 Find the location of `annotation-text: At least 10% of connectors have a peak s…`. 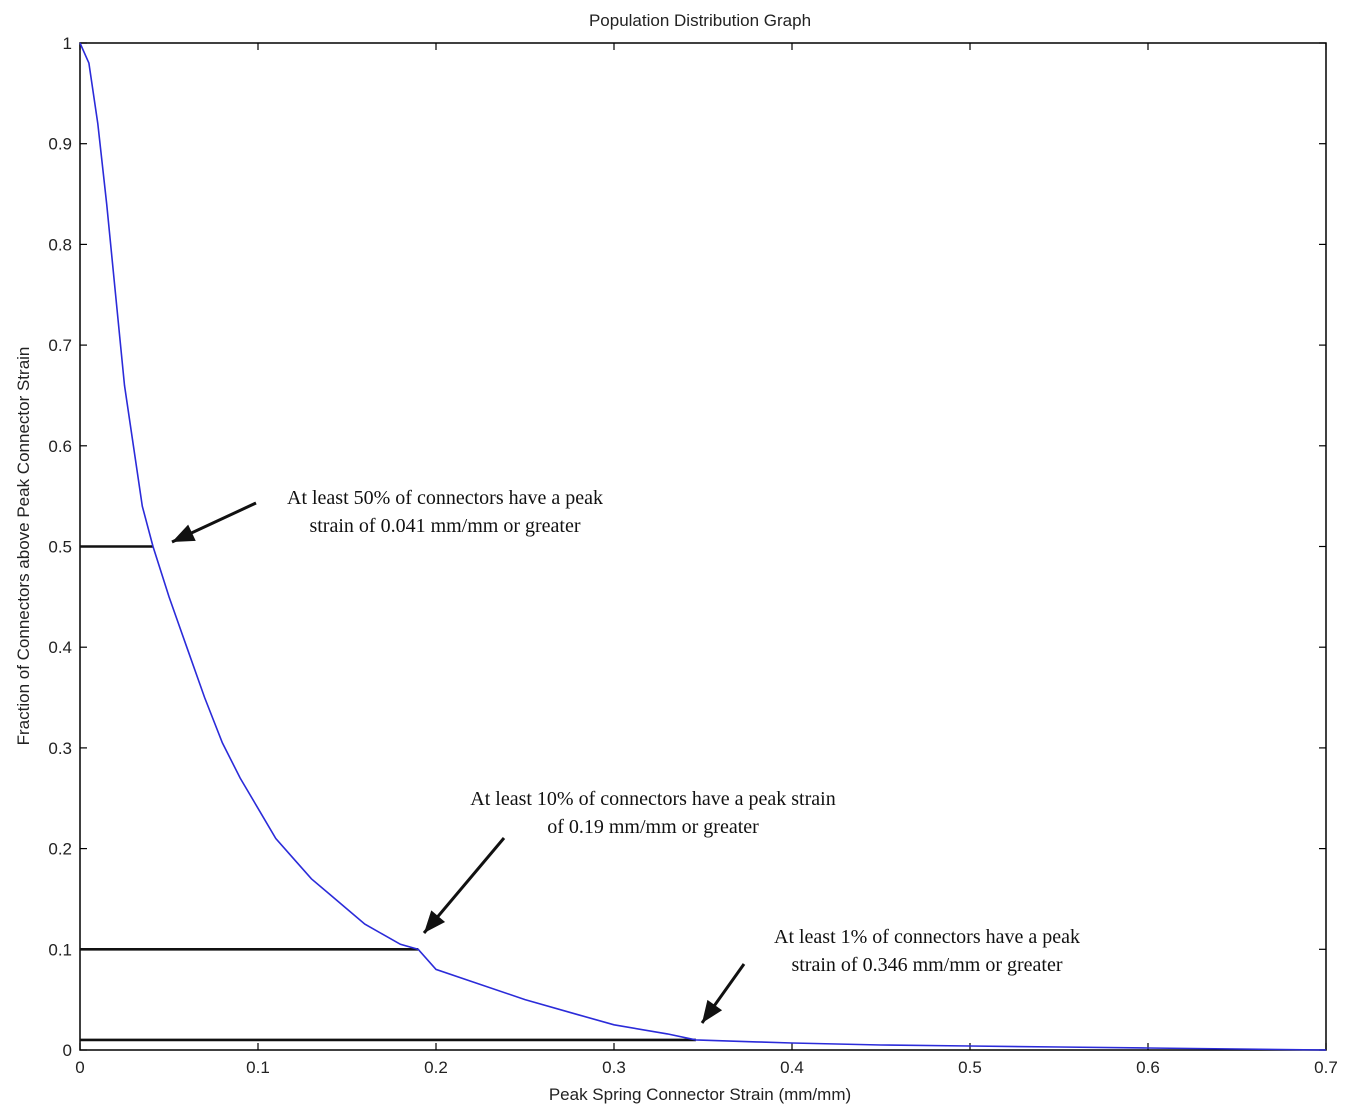

annotation-text: At least 10% of connectors have a peak s… is located at coordinates (652, 813).